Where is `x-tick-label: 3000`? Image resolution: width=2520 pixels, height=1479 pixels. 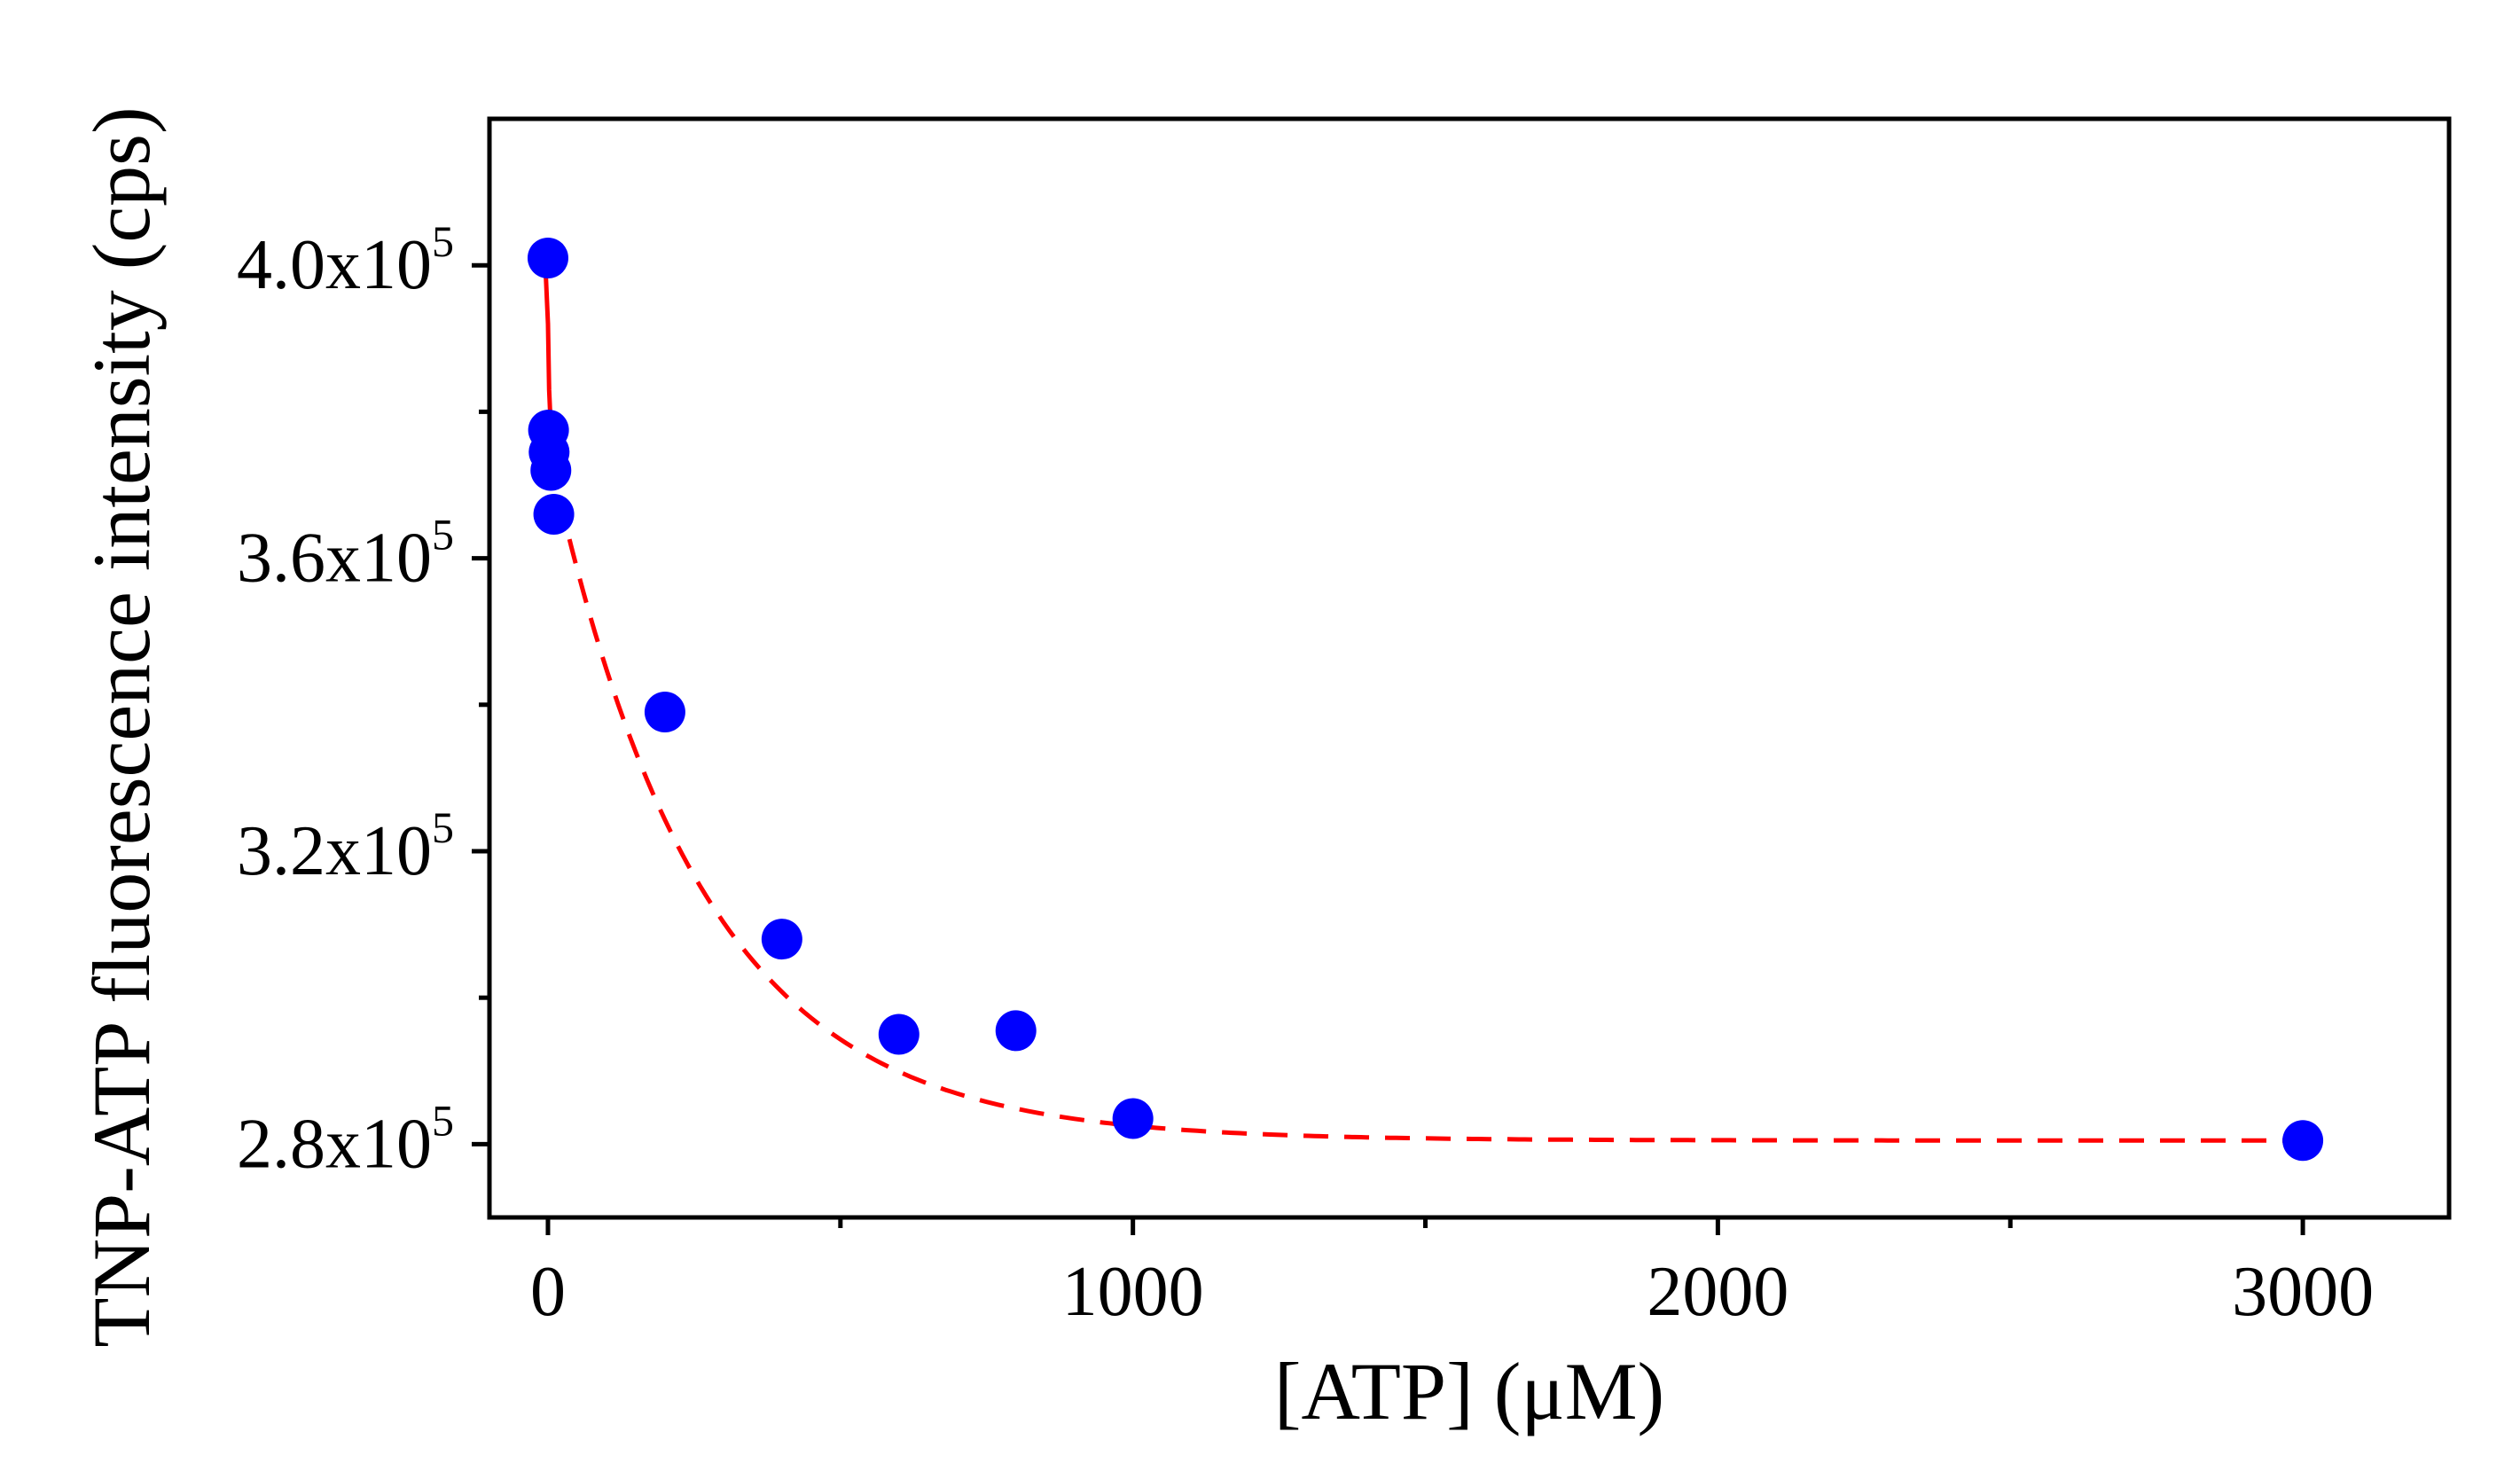
x-tick-label: 3000 is located at coordinates (2303, 1292).